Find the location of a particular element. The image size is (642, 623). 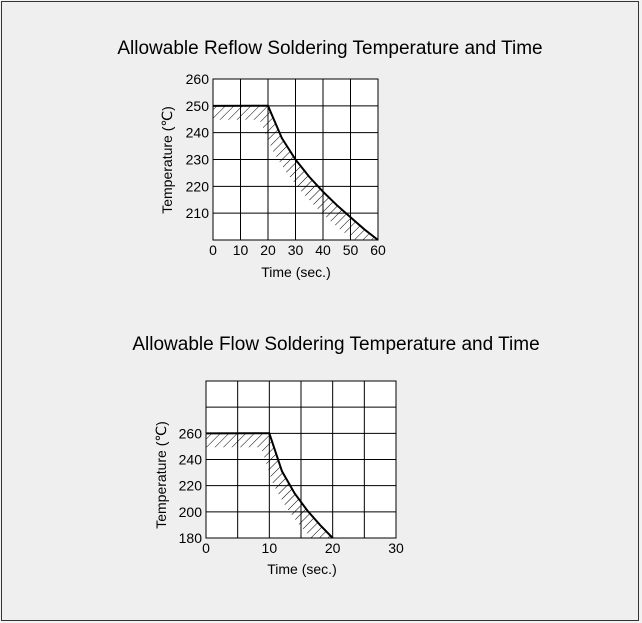

flow-chart-series-line is located at coordinates (269, 485).